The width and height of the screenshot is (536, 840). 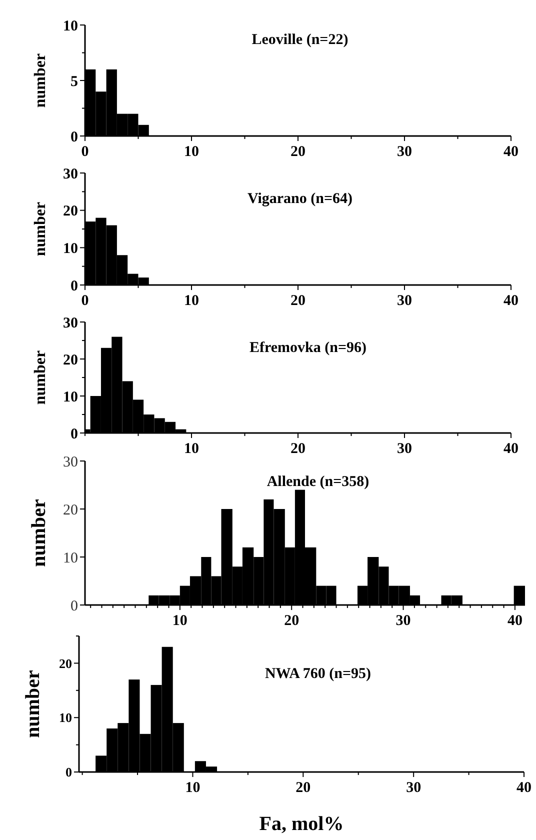 I want to click on text: NWA 760 (n=95), so click(x=318, y=674).